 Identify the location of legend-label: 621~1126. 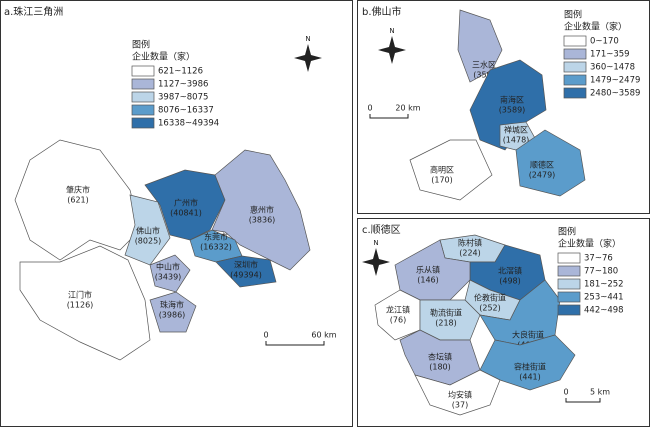
(180, 72).